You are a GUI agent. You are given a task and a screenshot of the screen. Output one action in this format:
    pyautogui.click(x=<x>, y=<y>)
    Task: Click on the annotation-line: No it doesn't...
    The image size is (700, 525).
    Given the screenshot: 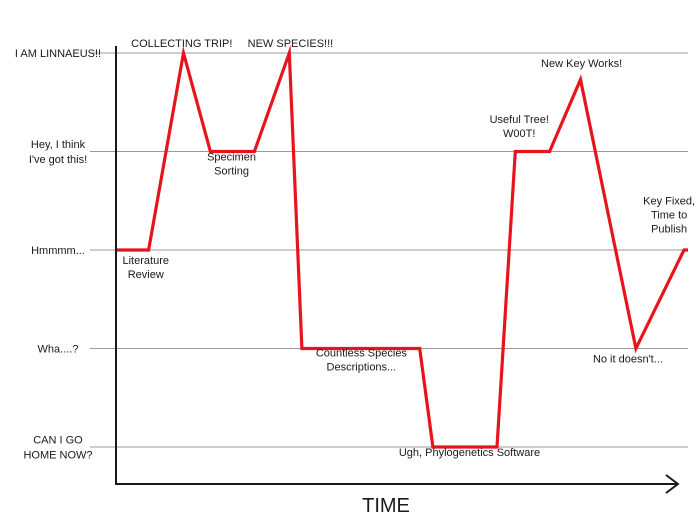 What is the action you would take?
    pyautogui.click(x=628, y=359)
    